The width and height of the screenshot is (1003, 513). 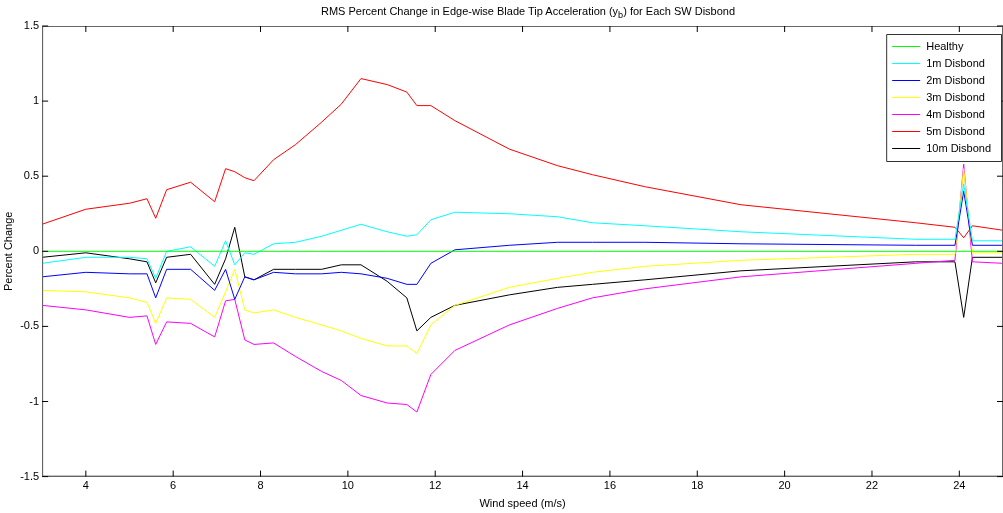 I want to click on legend-label: 5m Disbond, so click(x=955, y=130).